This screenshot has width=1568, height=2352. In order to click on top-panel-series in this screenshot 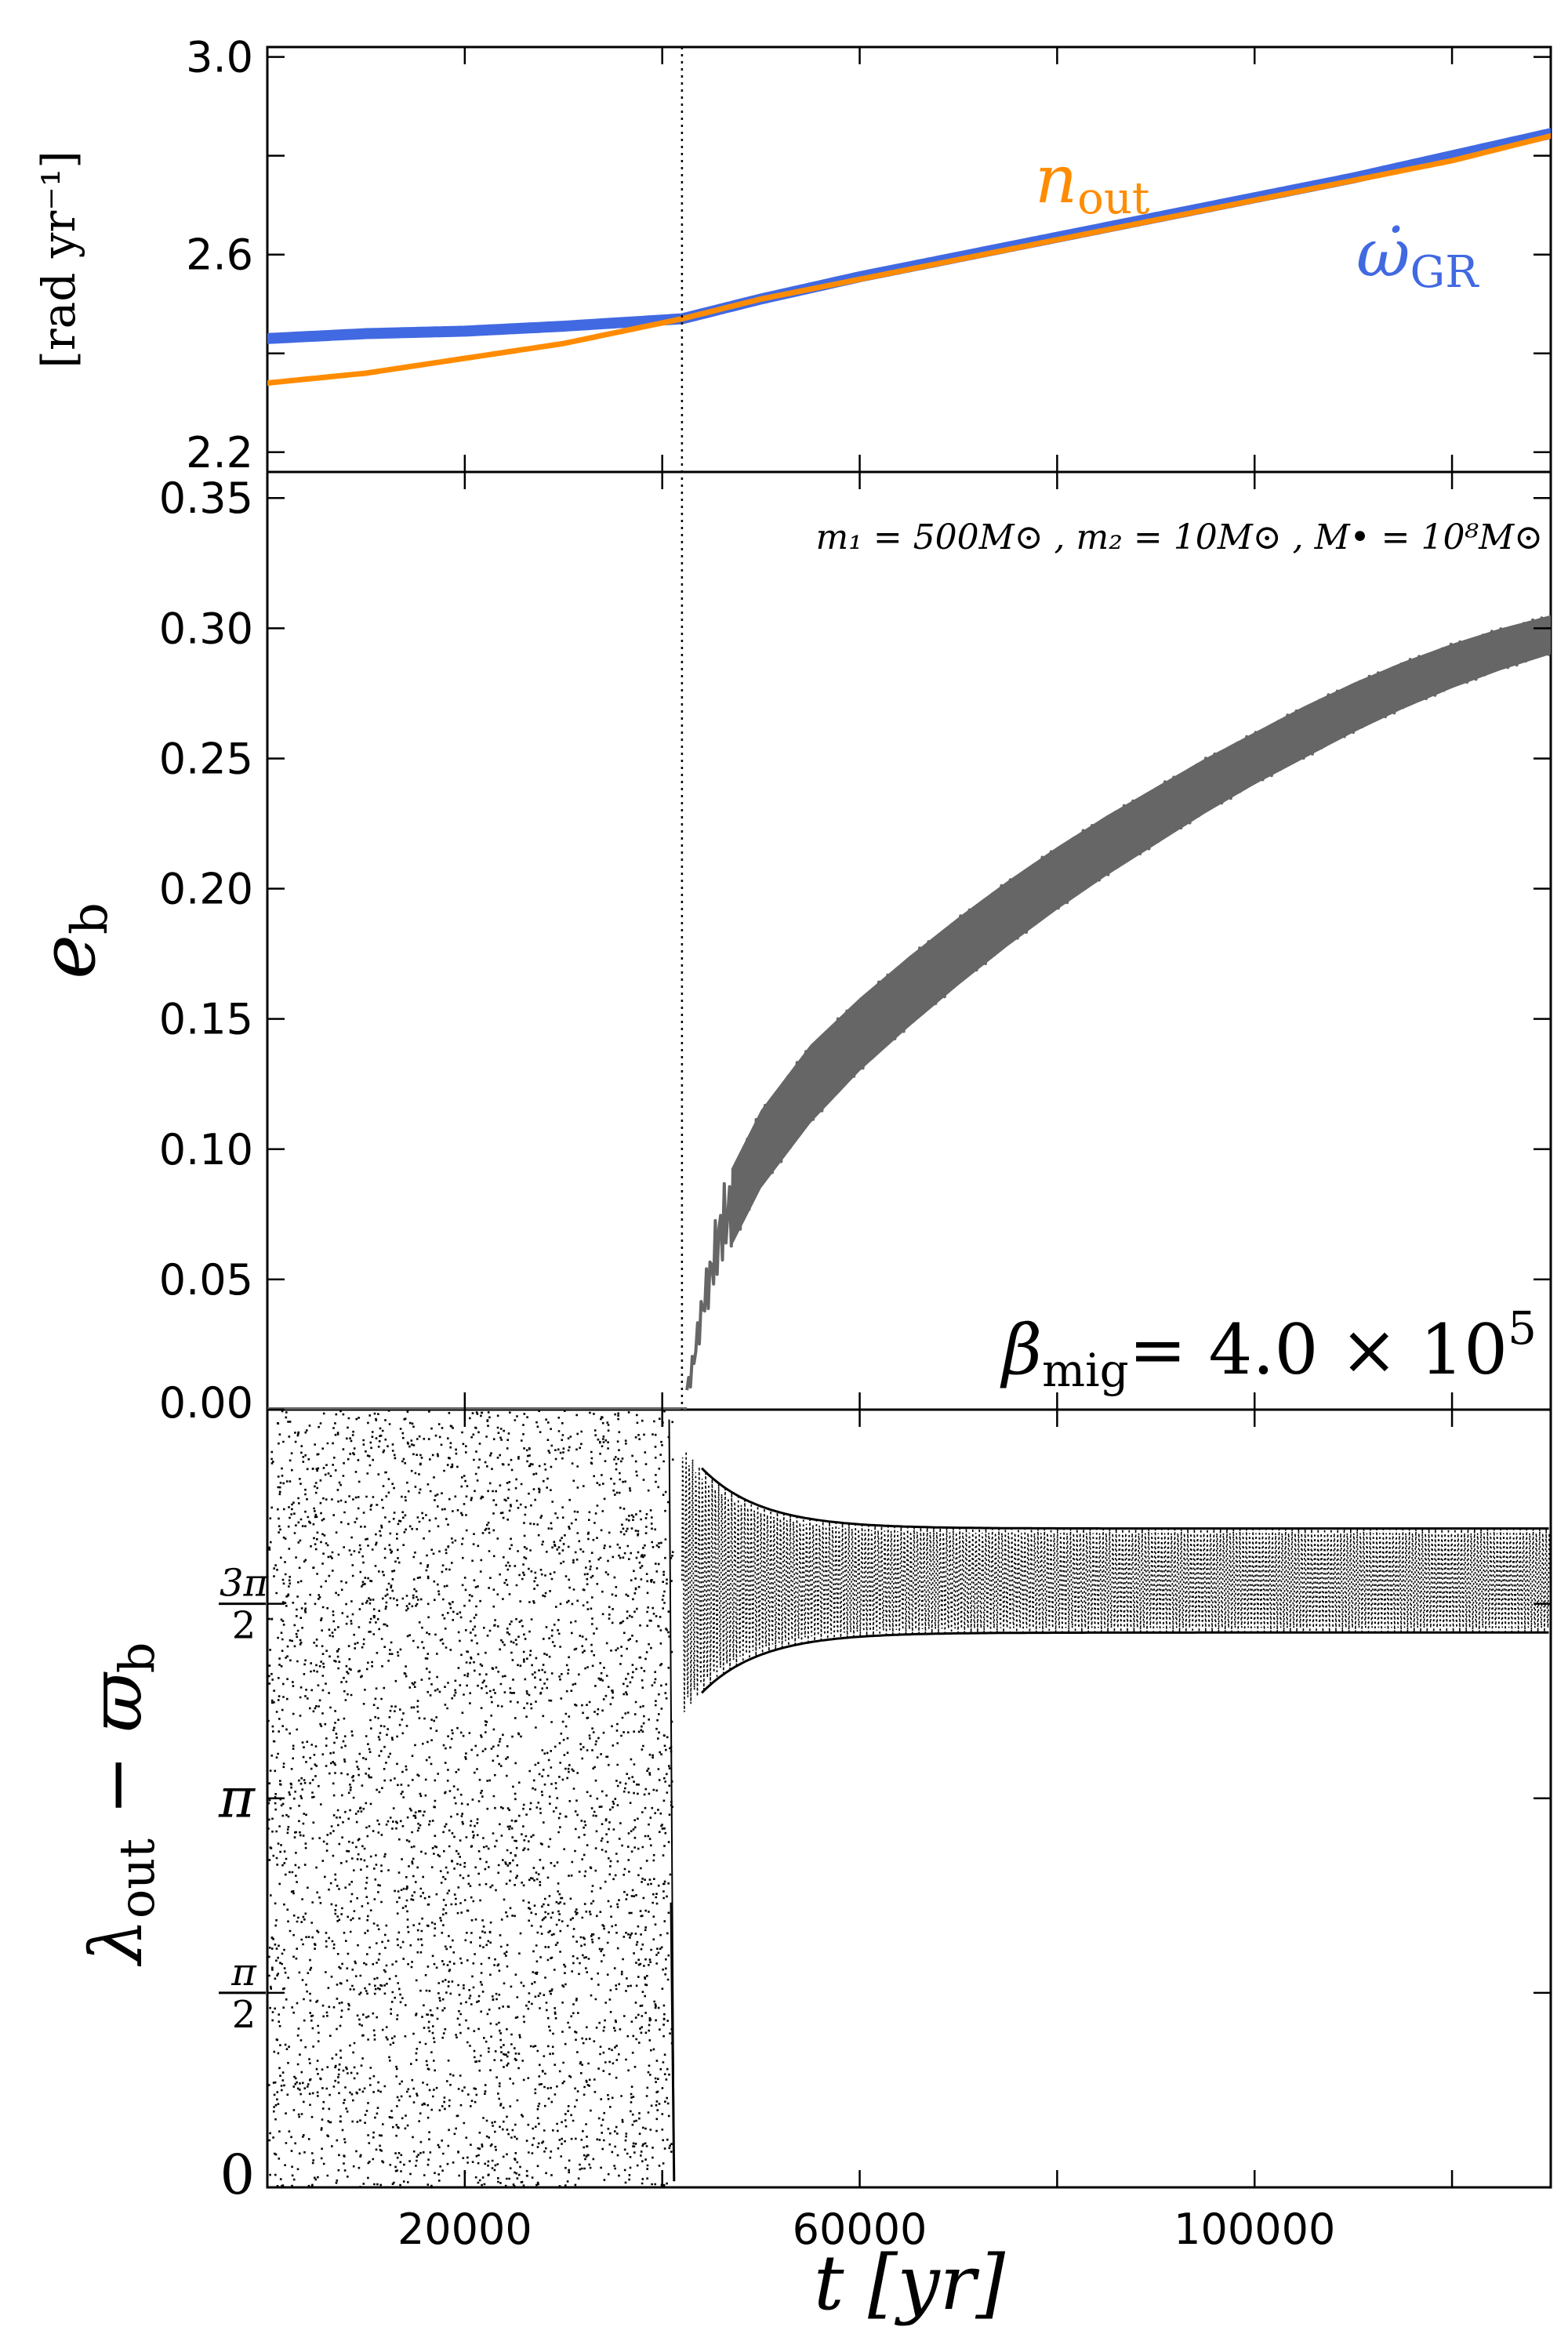, I will do `click(909, 257)`.